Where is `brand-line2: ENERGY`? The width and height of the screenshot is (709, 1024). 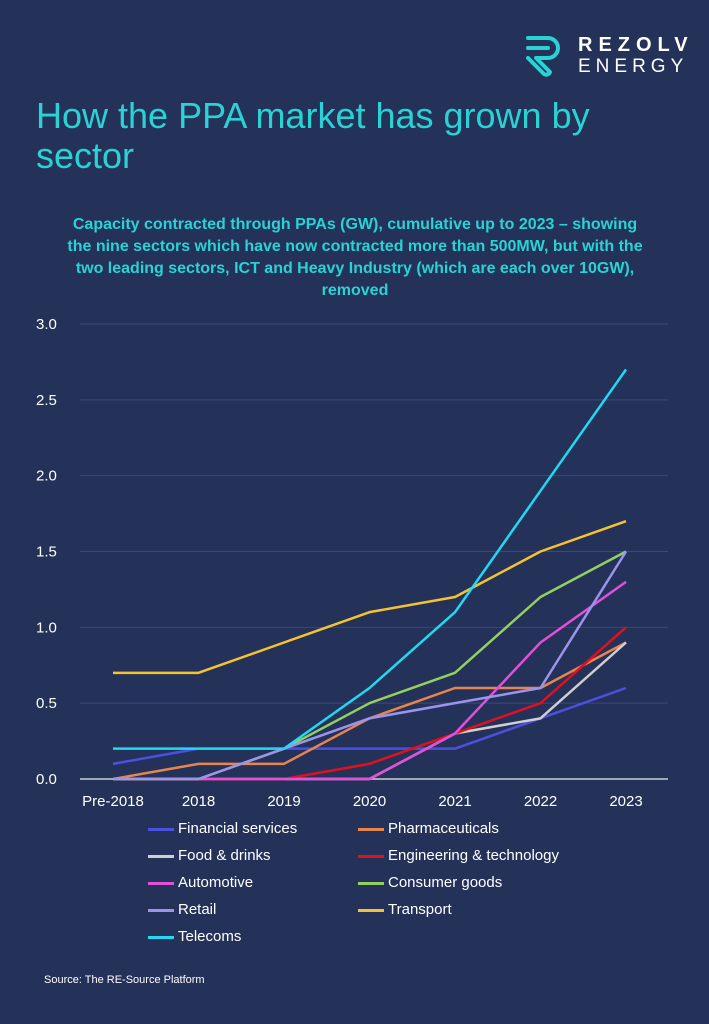 brand-line2: ENERGY is located at coordinates (633, 66).